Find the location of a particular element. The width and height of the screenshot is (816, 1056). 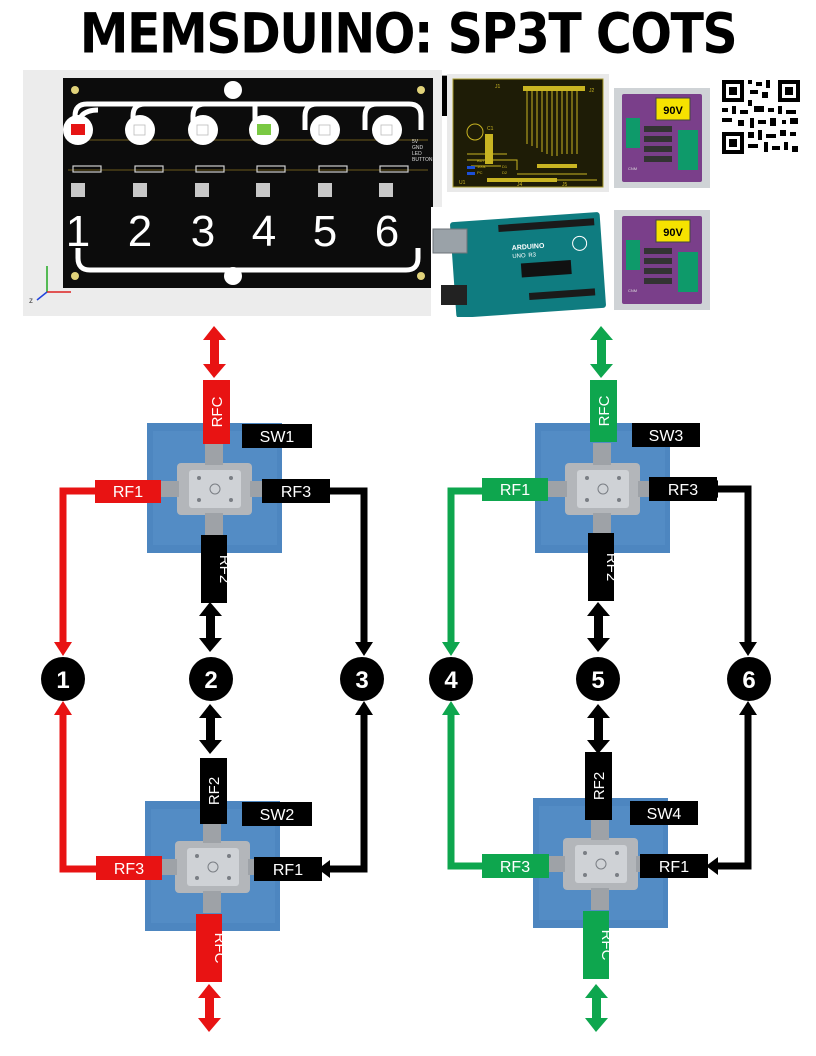

sw1-rf2-box is located at coordinates (214, 569).